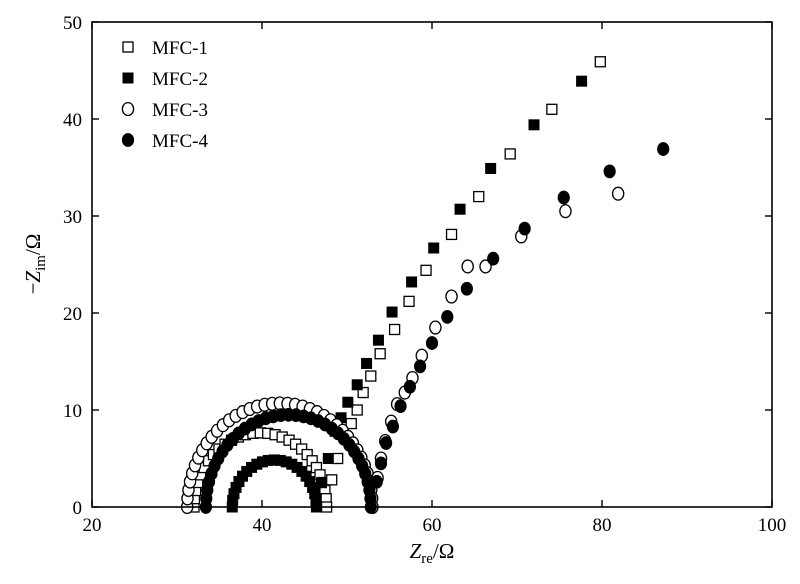 This screenshot has width=800, height=584. What do you see at coordinates (72, 217) in the screenshot?
I see `y-tick-label: 30` at bounding box center [72, 217].